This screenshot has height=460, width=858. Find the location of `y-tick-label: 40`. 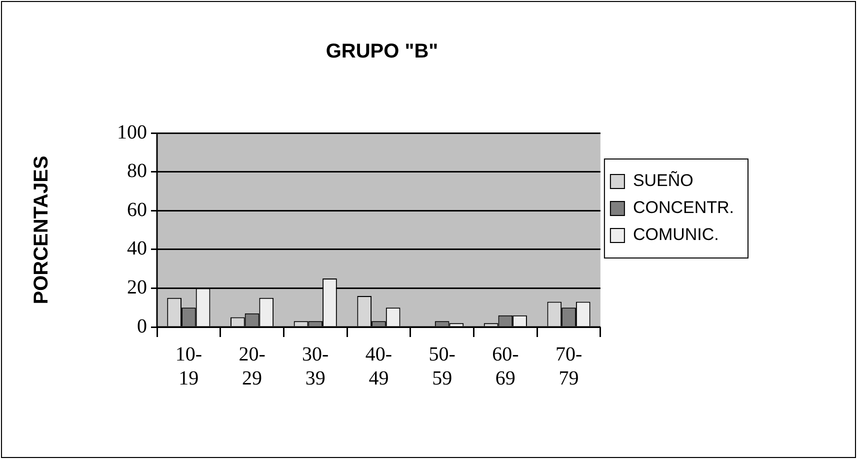

y-tick-label: 40 is located at coordinates (137, 249).